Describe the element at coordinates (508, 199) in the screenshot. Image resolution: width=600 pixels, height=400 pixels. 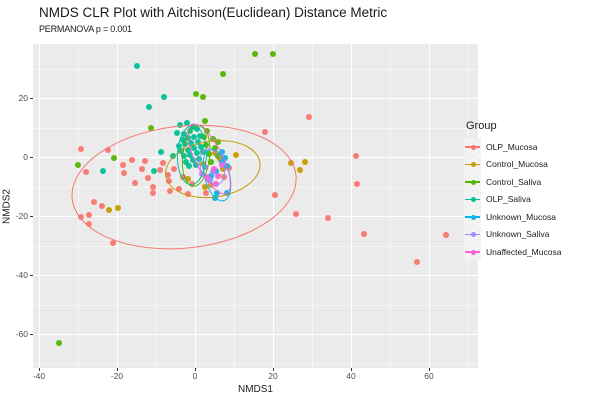
I see `legend-entry-label: OLP_Saliva` at that location.